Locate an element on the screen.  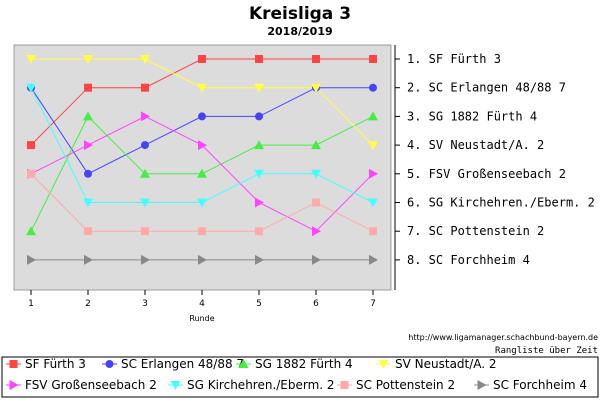
x-tick-label: 4 is located at coordinates (202, 304).